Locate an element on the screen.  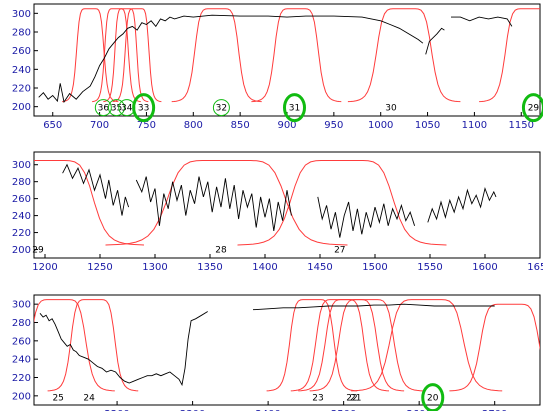
x-tick-label: 650 is located at coordinates (52, 125).